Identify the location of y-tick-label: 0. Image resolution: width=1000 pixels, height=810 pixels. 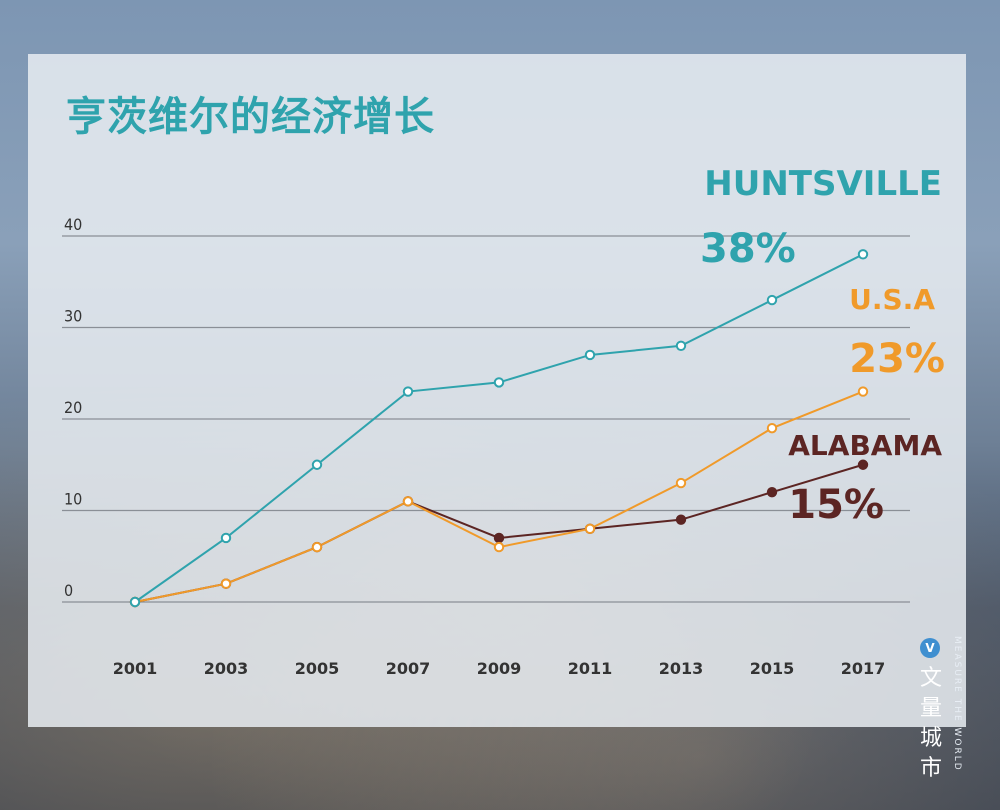
(68, 590).